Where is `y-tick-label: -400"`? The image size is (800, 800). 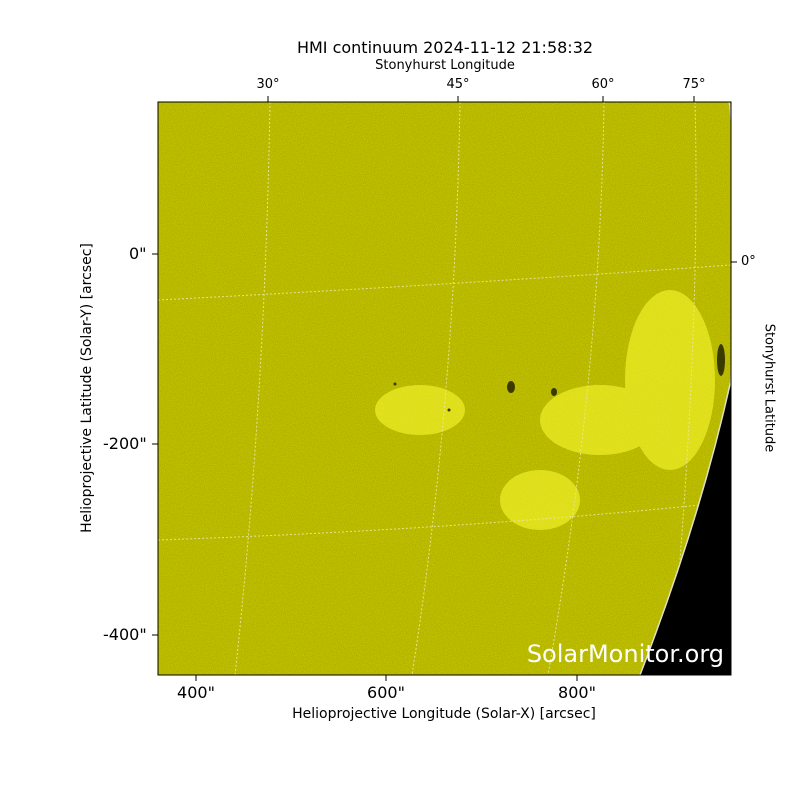
y-tick-label: -400" is located at coordinates (125, 634).